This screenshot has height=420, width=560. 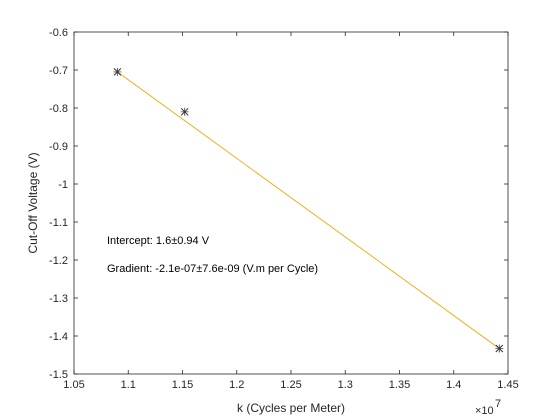 What do you see at coordinates (58, 223) in the screenshot?
I see `y-tick-label: -1.1` at bounding box center [58, 223].